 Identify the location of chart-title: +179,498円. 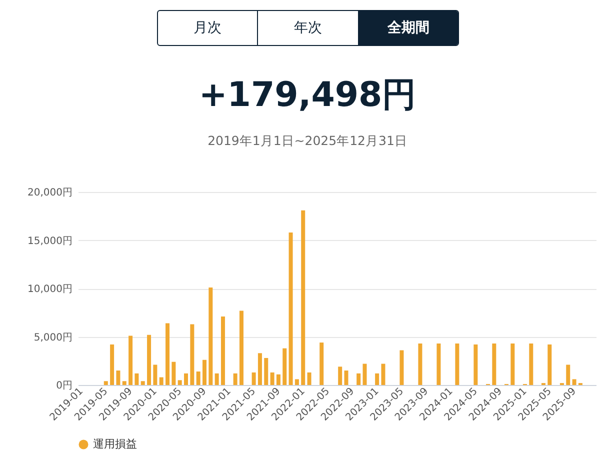
(308, 95).